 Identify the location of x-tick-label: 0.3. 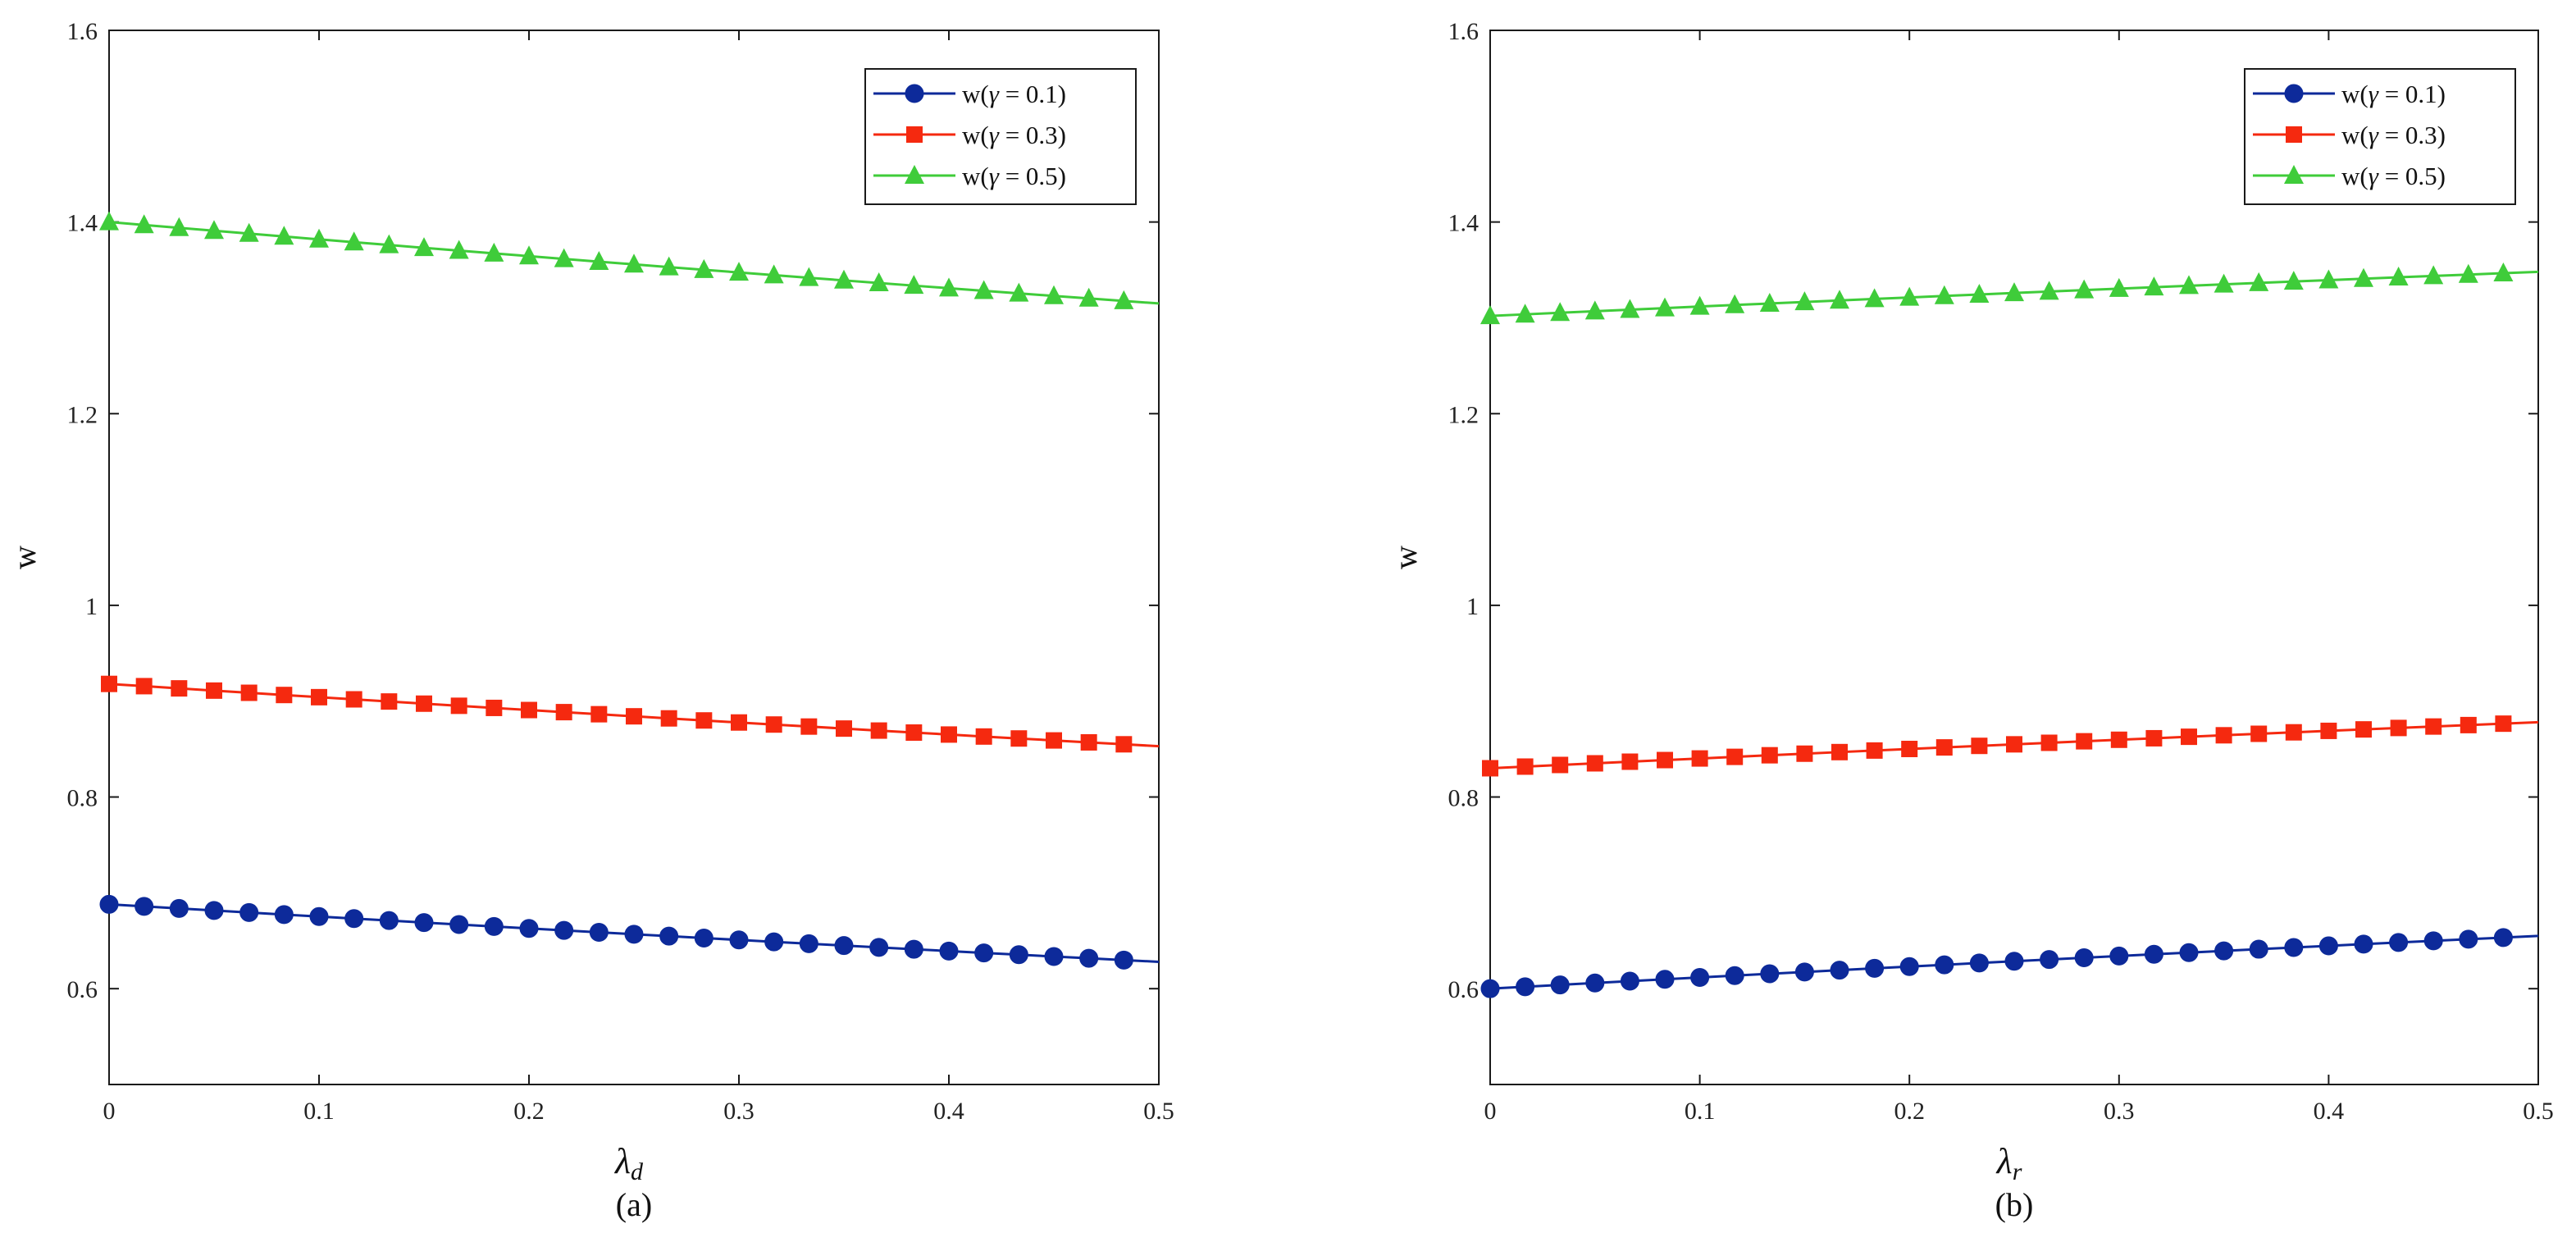
(739, 1111).